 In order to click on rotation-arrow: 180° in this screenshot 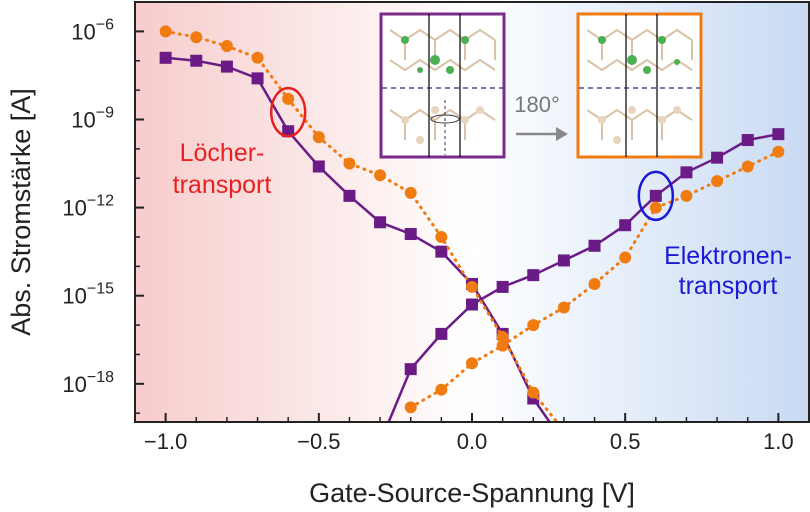, I will do `click(541, 116)`.